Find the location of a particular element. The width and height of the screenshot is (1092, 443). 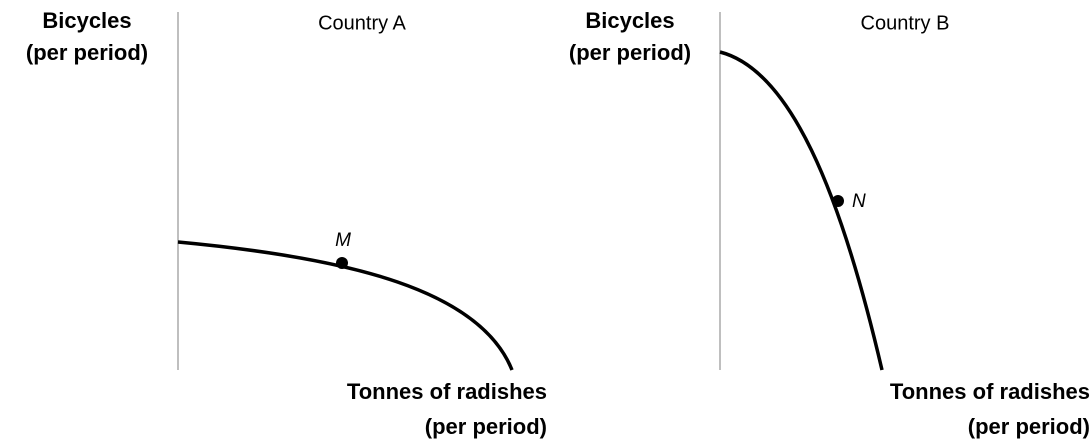

panel-title: Country B is located at coordinates (905, 23).